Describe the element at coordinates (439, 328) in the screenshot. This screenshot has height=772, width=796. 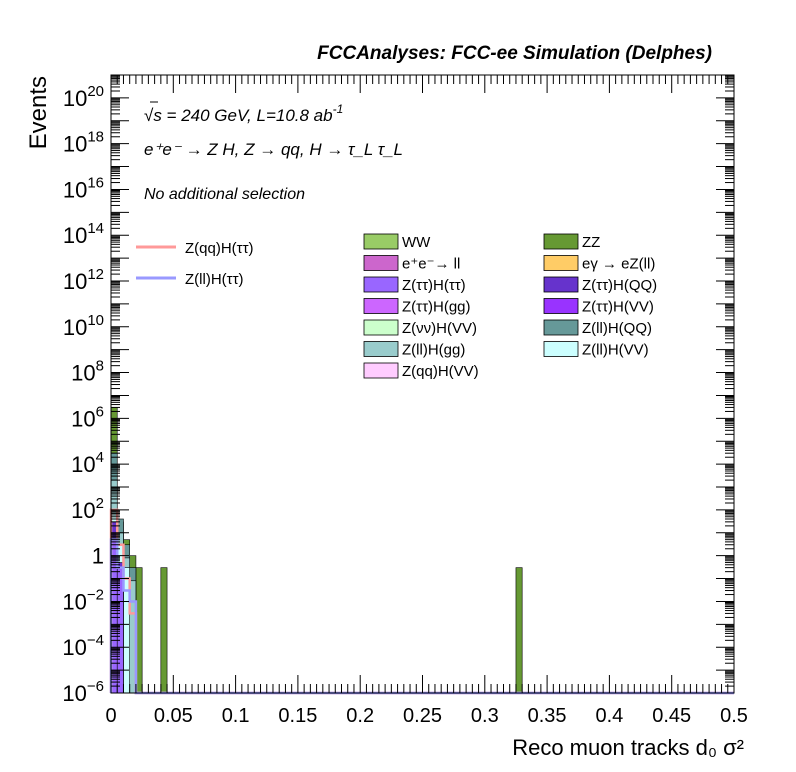
I see `legend-label-z-h-vv: Z(νν)H(VV)` at that location.